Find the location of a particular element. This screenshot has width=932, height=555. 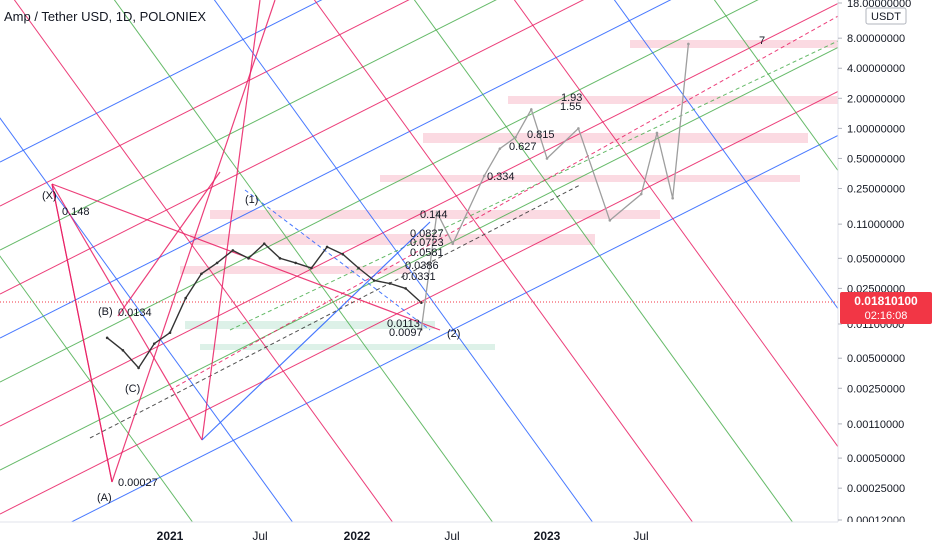

level-label: 1.55 is located at coordinates (570, 107).